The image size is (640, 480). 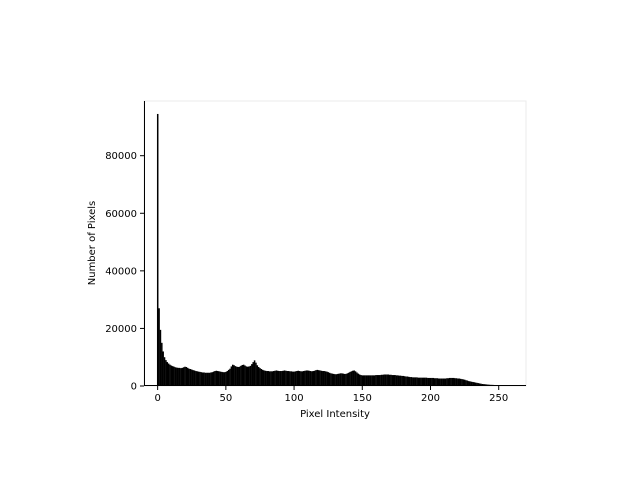 I want to click on x-tick-label: 50, so click(x=225, y=398).